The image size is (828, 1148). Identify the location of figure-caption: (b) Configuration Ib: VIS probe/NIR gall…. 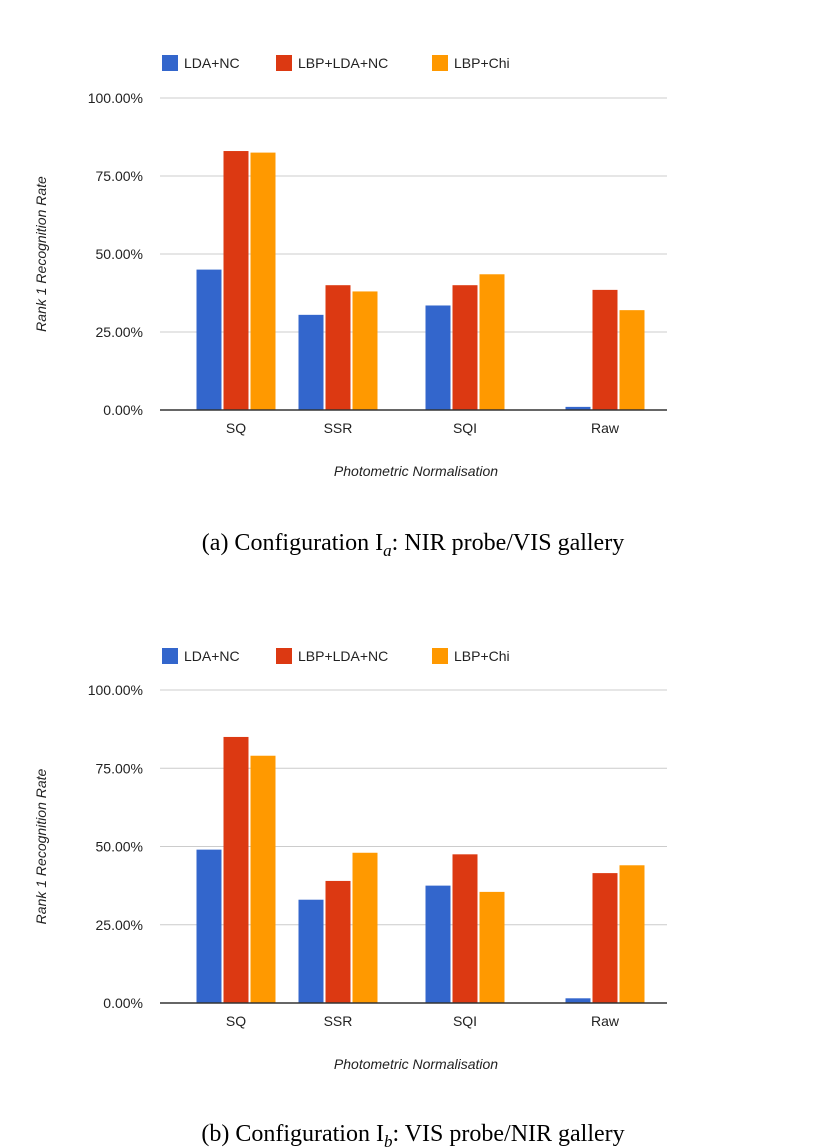
(412, 1134).